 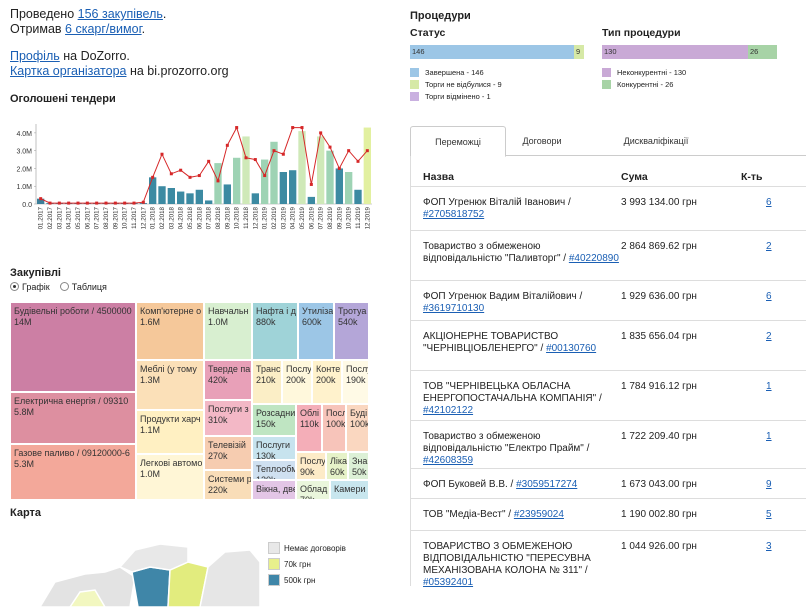 What do you see at coordinates (274, 490) in the screenshot?
I see `treemap-tile: Вікна, две` at bounding box center [274, 490].